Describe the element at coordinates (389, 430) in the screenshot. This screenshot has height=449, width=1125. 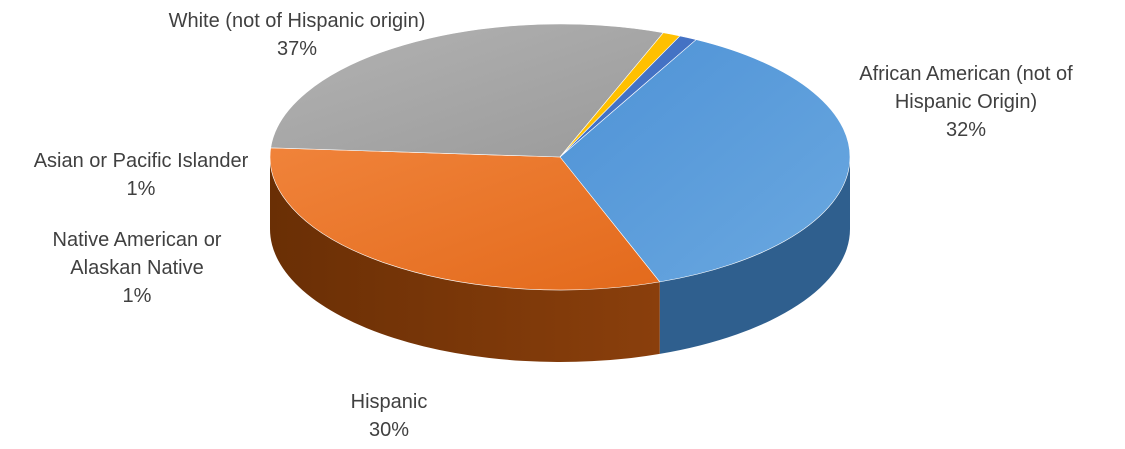
I see `data-label-hispanic-line-2: 30%` at that location.